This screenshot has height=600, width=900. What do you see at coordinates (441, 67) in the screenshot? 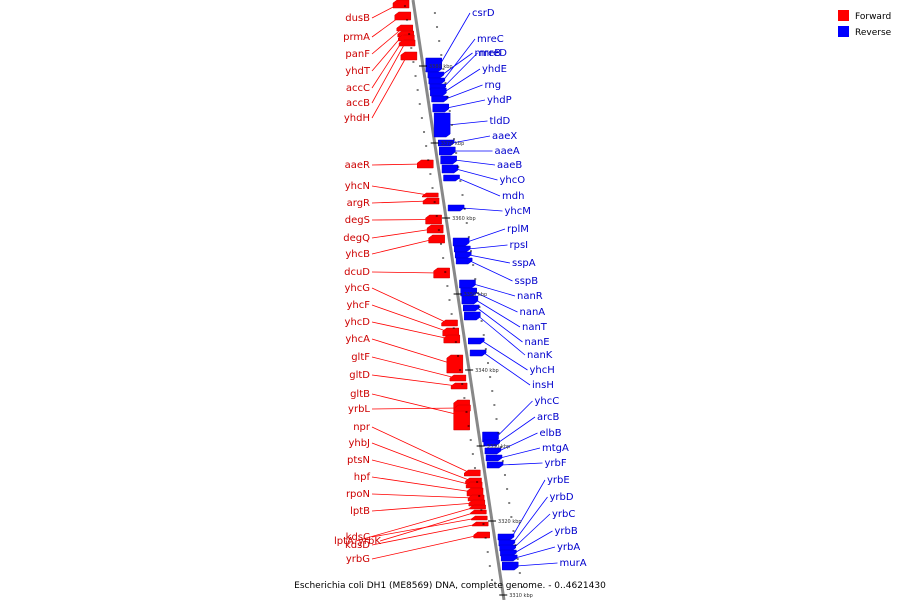
I see `scale-tick-label: 3380 kbp` at bounding box center [441, 67].